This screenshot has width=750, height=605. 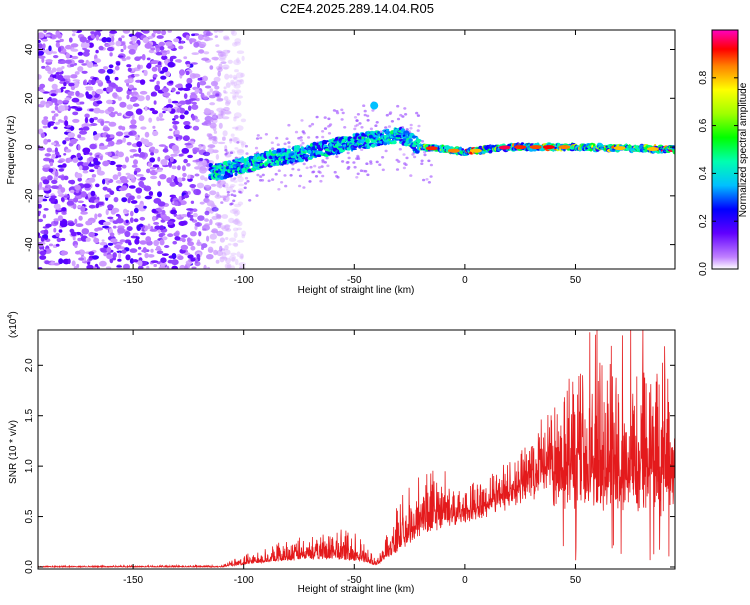 What do you see at coordinates (244, 280) in the screenshot?
I see `x-tick-label: -100` at bounding box center [244, 280].